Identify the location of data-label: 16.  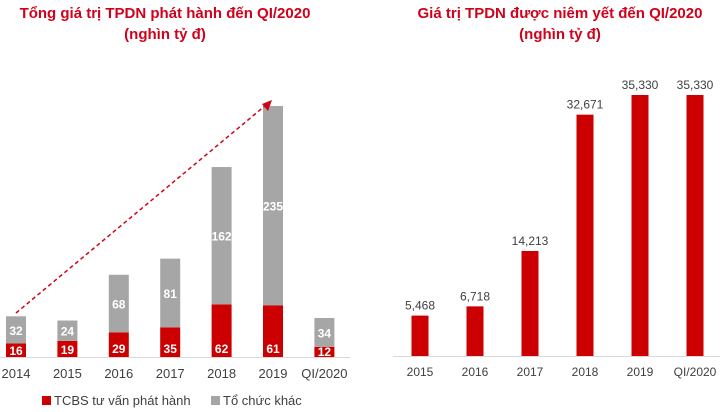
(16, 351).